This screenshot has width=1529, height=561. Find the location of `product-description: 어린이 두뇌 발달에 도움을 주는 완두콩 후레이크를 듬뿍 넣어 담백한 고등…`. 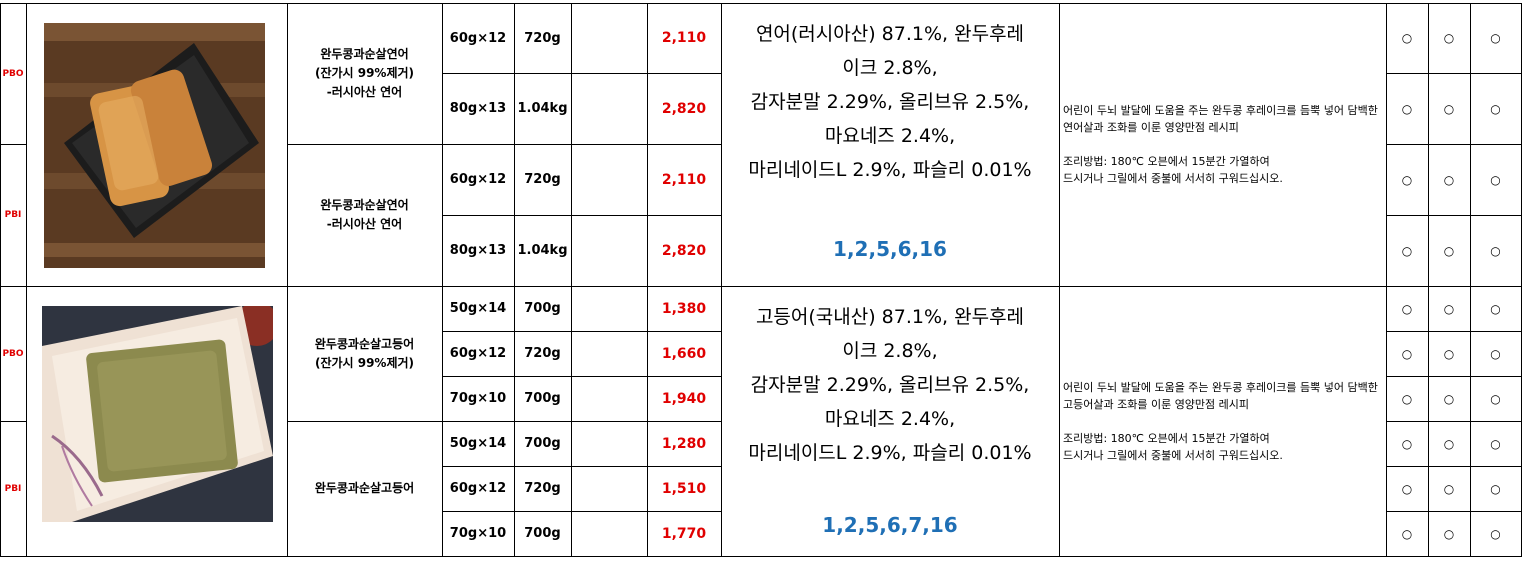

product-description: 어린이 두뇌 발달에 도움을 주는 완두콩 후레이크를 듬뿍 넣어 담백한 고등… is located at coordinates (1220, 421).